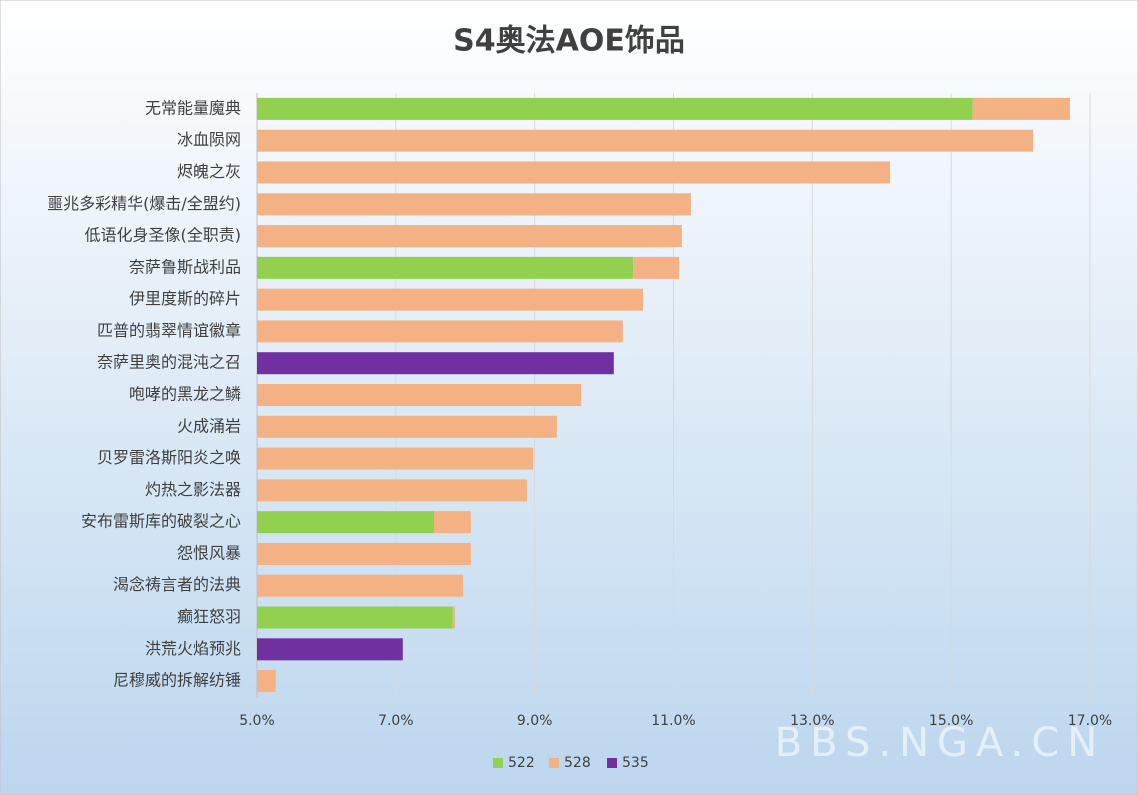 The width and height of the screenshot is (1138, 795). What do you see at coordinates (144, 203) in the screenshot?
I see `y-tick-label: 噩兆多彩精华(爆击/全盟约)` at bounding box center [144, 203].